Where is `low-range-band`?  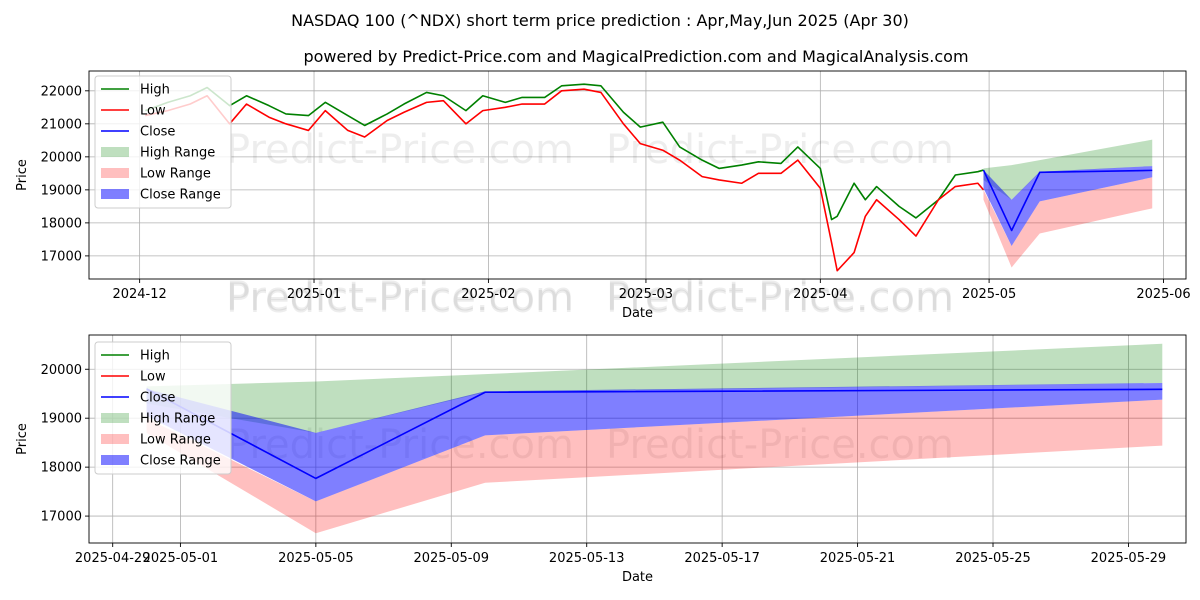 low-range-band is located at coordinates (1068, 222).